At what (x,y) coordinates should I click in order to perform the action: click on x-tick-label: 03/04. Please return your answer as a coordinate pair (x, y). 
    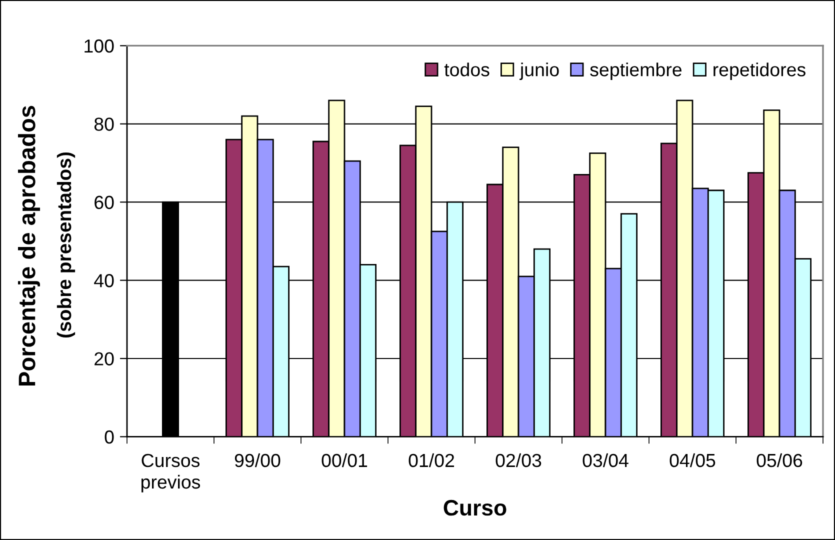
    Looking at the image, I should click on (605, 460).